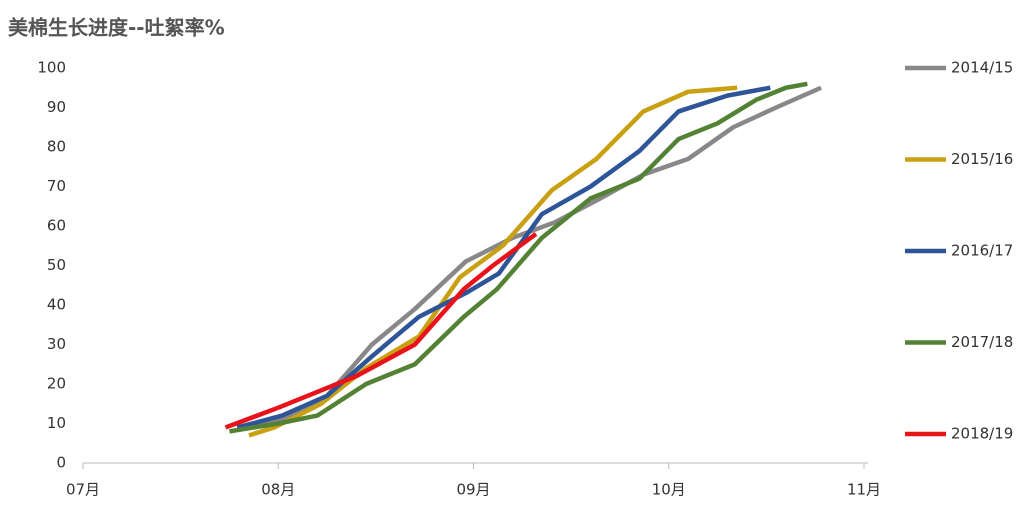 Image resolution: width=1027 pixels, height=518 pixels. Describe the element at coordinates (278, 490) in the screenshot. I see `x-tick-label: 08月` at that location.